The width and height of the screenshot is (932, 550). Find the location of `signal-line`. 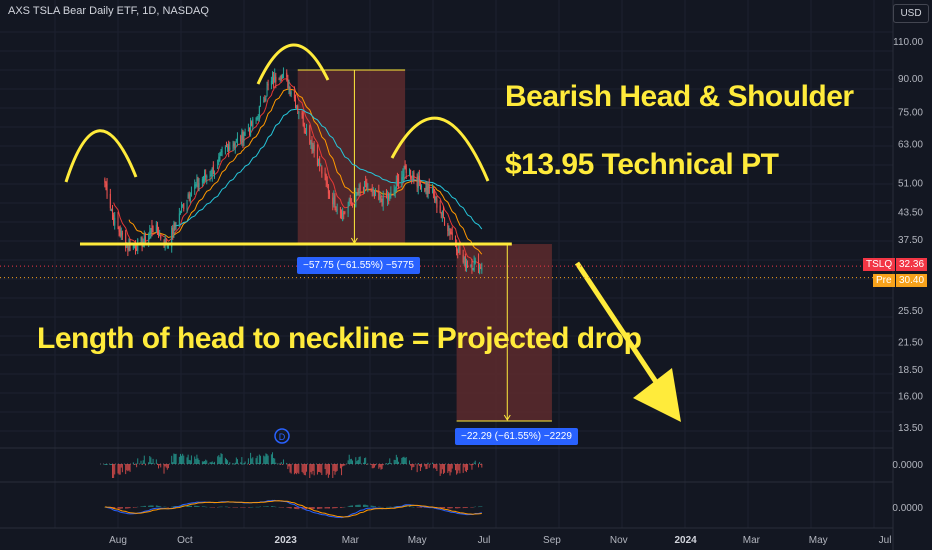

signal-line is located at coordinates (293, 509).